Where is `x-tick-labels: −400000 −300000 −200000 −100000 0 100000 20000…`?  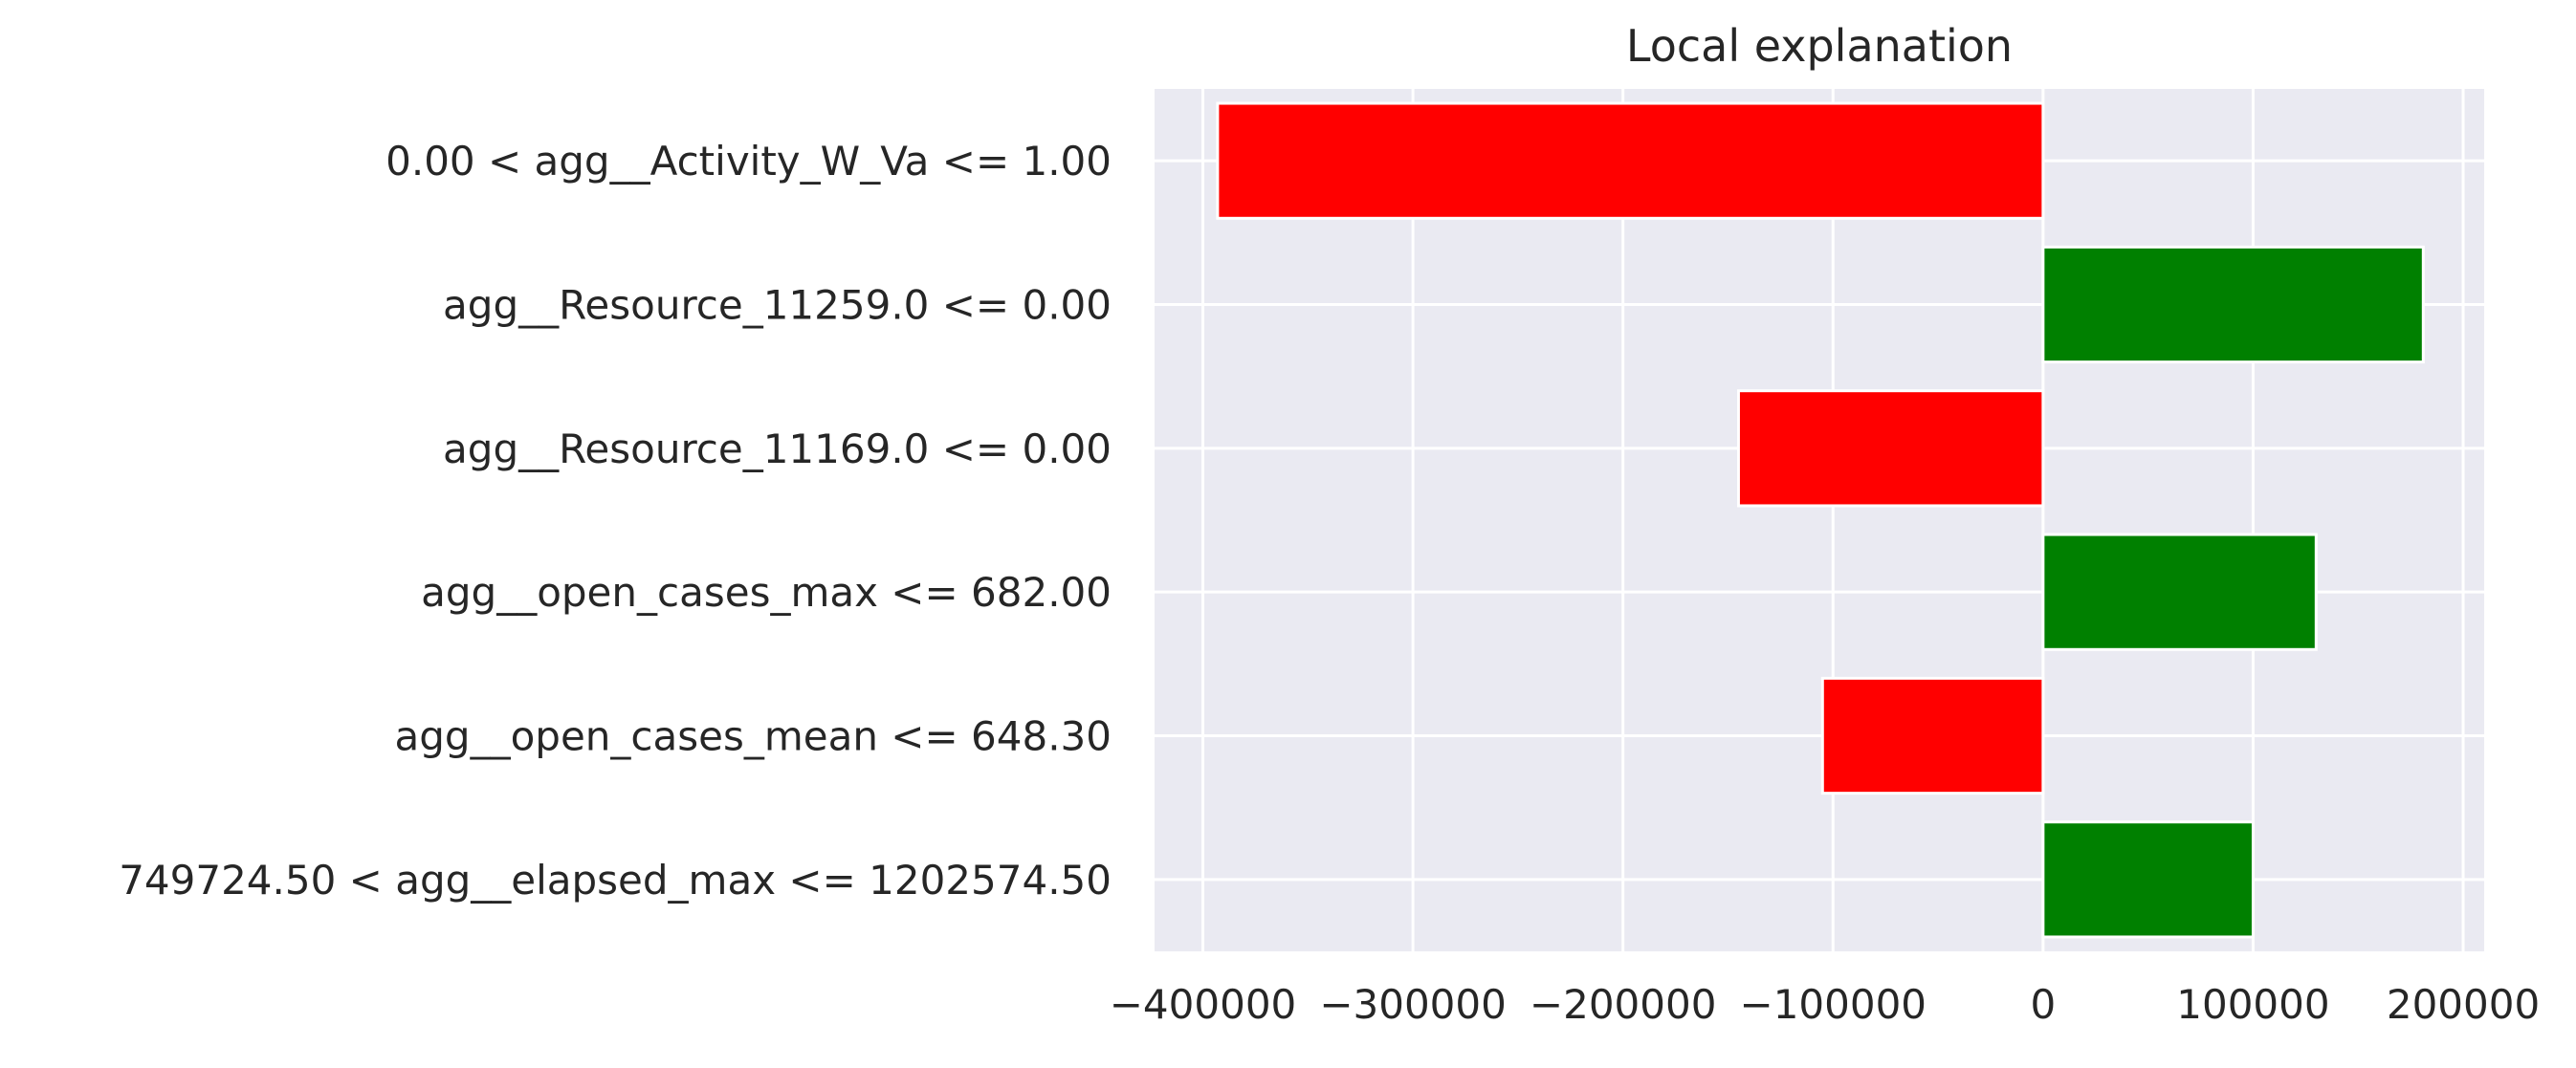 x-tick-labels: −400000 −300000 −200000 −100000 0 100000 20000… is located at coordinates (1825, 1005).